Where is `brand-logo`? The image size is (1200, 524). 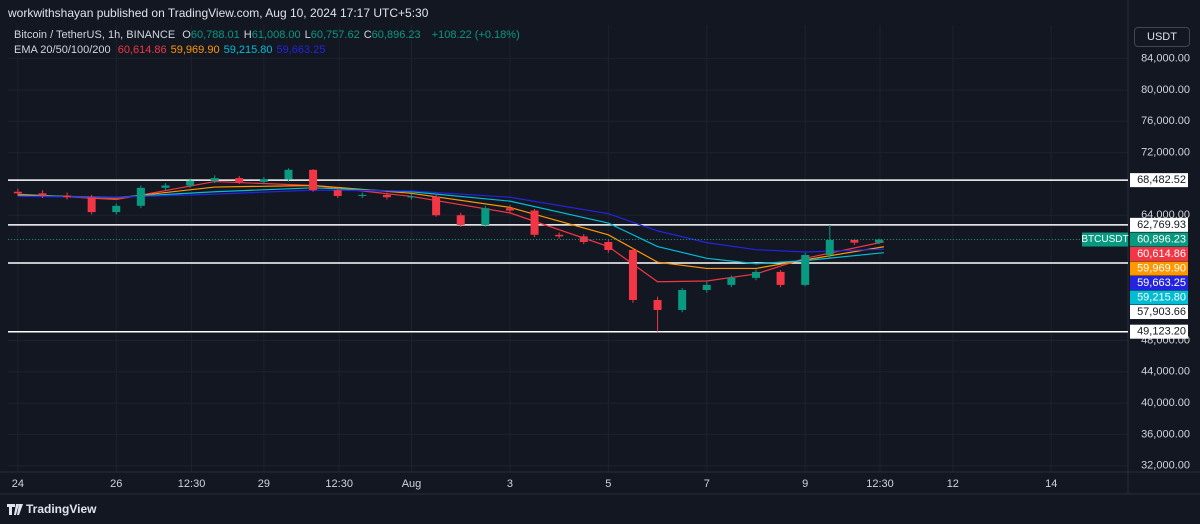 brand-logo is located at coordinates (15, 509).